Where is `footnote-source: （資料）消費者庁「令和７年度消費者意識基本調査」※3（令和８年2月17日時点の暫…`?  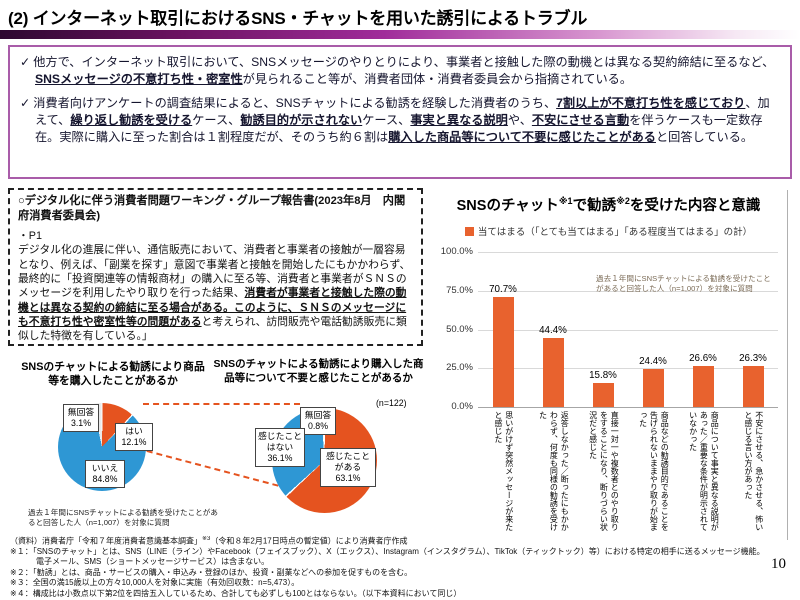 footnote-source: （資料）消費者庁「令和７年度消費者意識基本調査」※3（令和８年2月17日時点の暫… is located at coordinates (209, 541).